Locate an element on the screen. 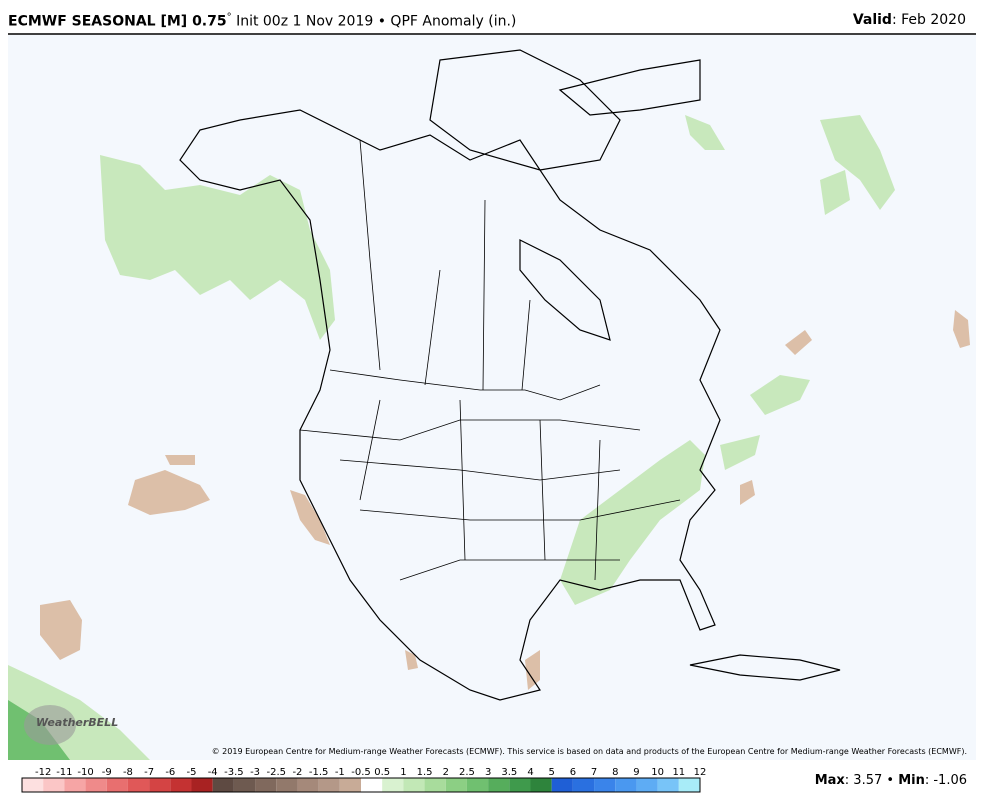  arctic-islands is located at coordinates (525, 110).